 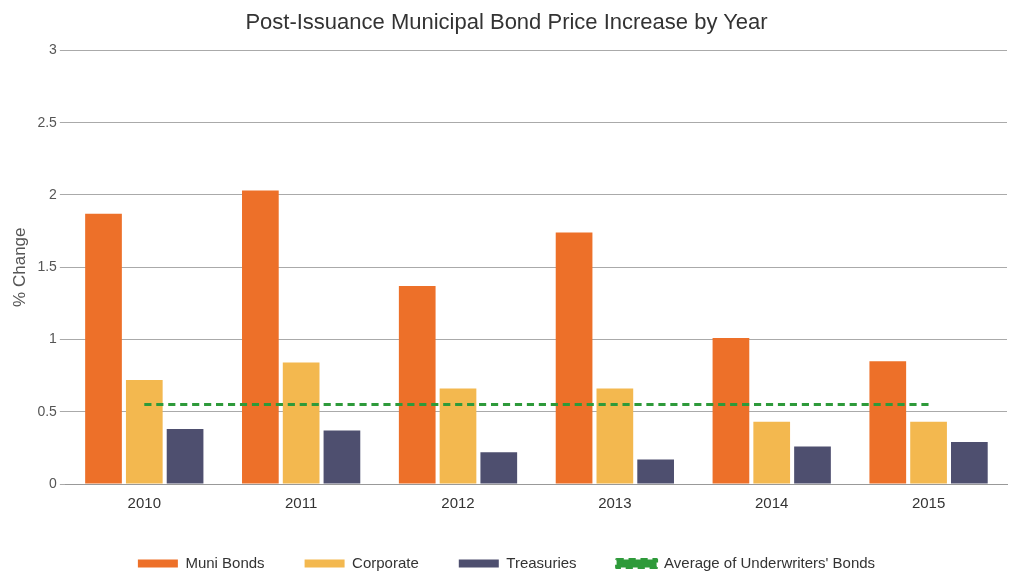 What do you see at coordinates (144, 503) in the screenshot?
I see `x-tick-label: 2010` at bounding box center [144, 503].